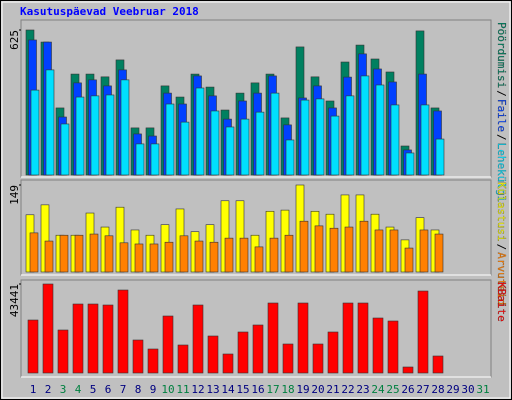 The width and height of the screenshot is (512, 400). I want to click on y-tick-label: 149, so click(14, 195).